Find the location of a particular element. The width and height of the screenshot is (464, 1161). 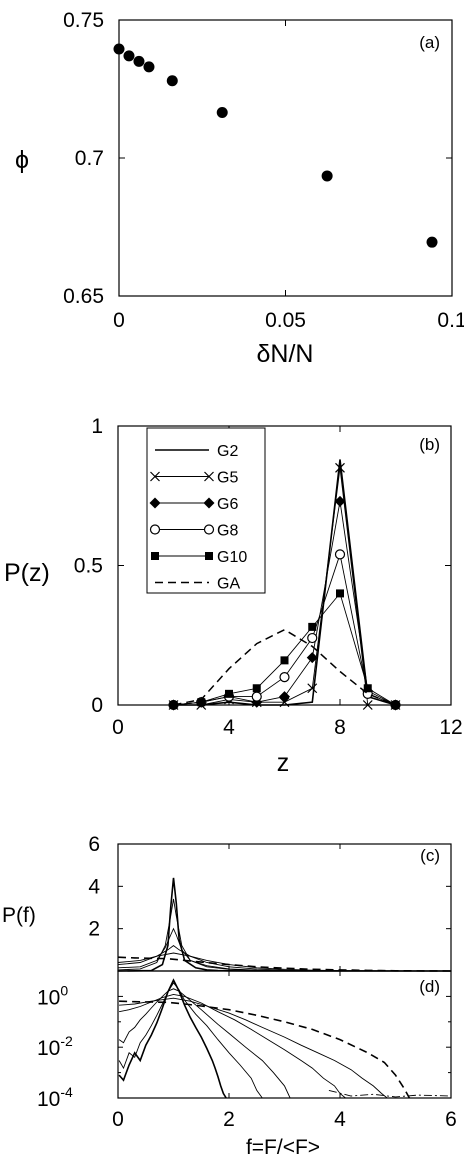

panel-label: (c) is located at coordinates (430, 855).